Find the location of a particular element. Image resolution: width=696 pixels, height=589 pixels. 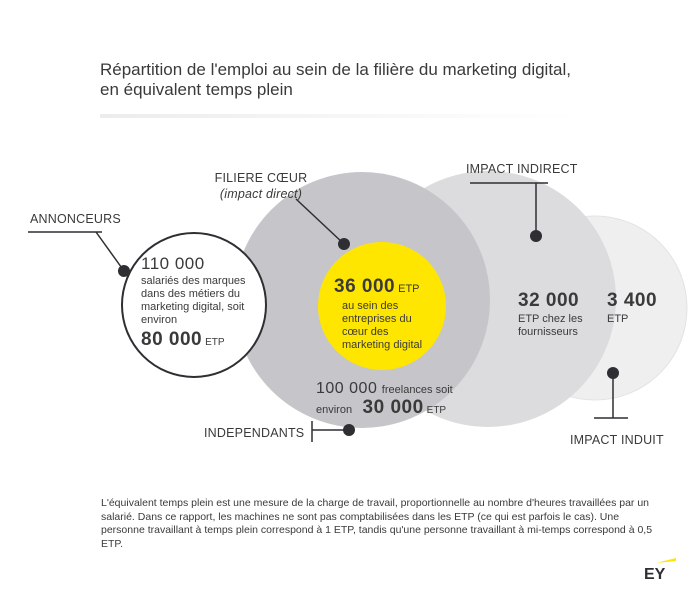

ey-logo-mark: EY is located at coordinates (660, 570).